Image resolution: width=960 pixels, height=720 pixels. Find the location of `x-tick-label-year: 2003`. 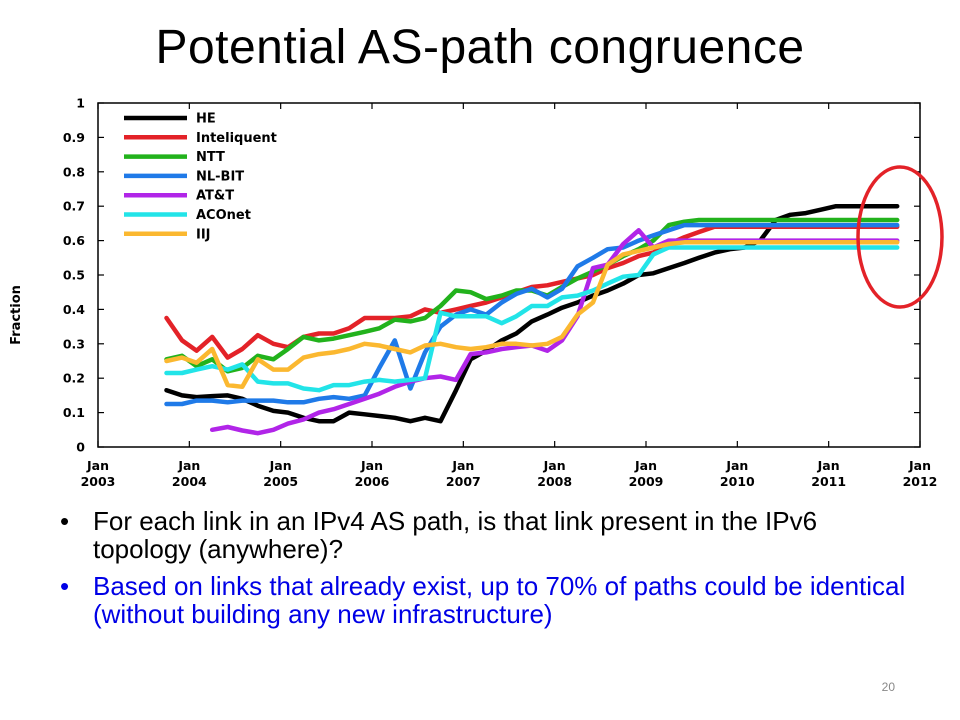

x-tick-label-year: 2003 is located at coordinates (98, 481).